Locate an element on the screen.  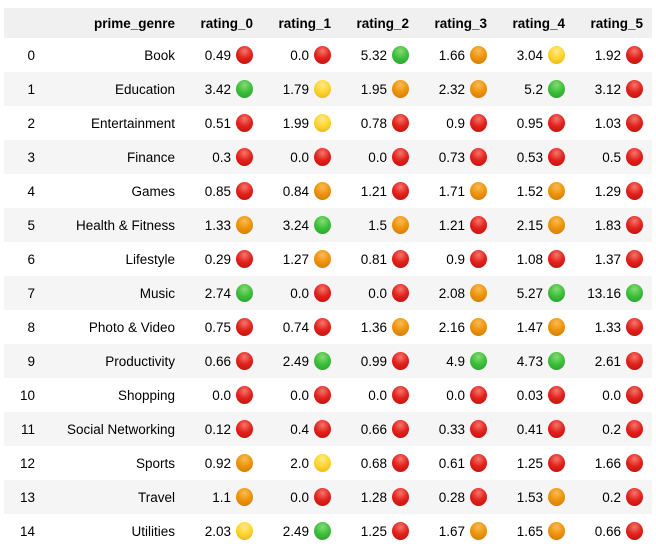
rating-cell-content: 0.99 is located at coordinates (385, 361).